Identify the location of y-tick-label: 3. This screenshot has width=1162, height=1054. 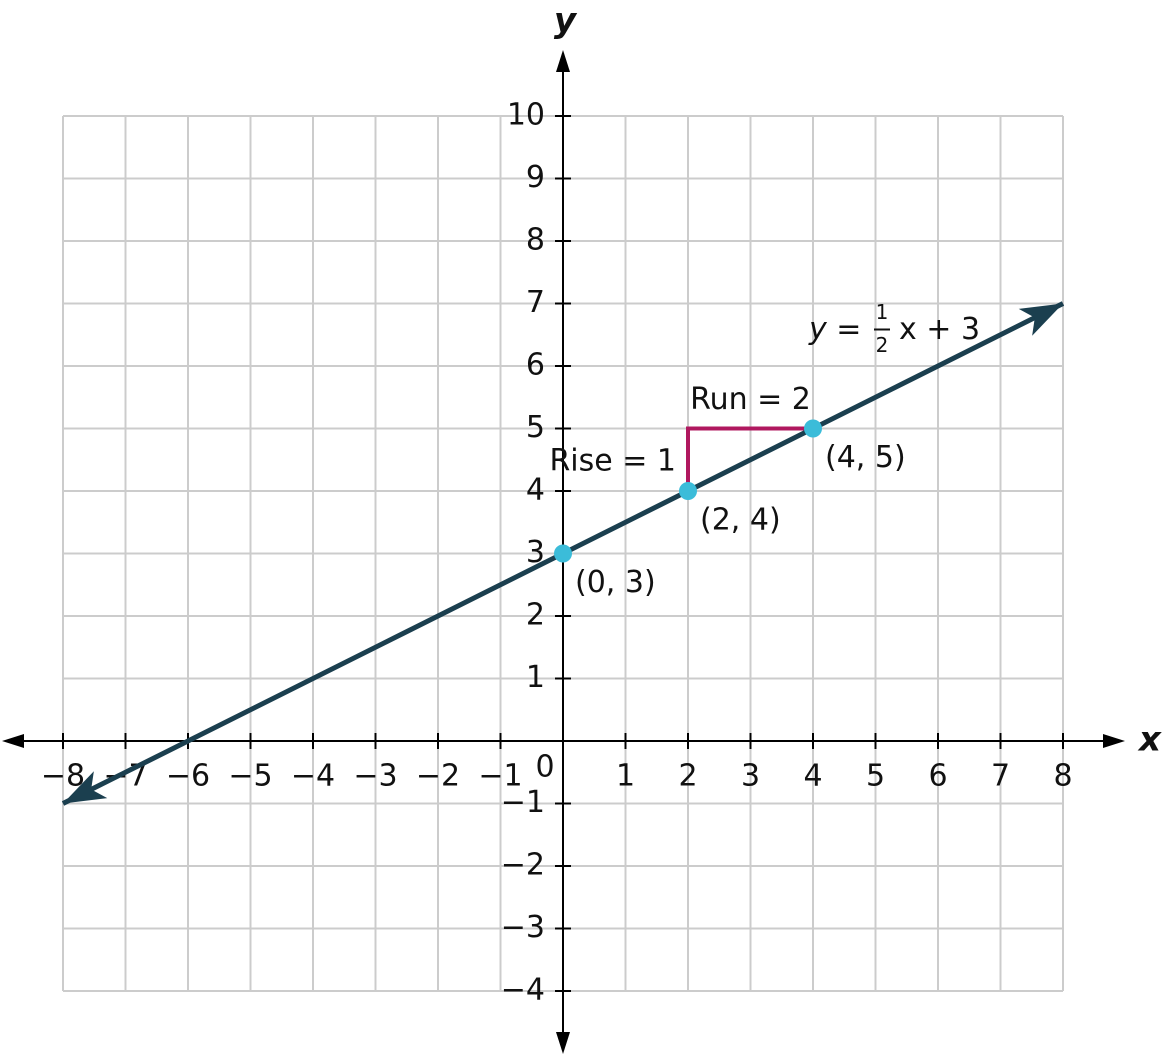
(535, 552).